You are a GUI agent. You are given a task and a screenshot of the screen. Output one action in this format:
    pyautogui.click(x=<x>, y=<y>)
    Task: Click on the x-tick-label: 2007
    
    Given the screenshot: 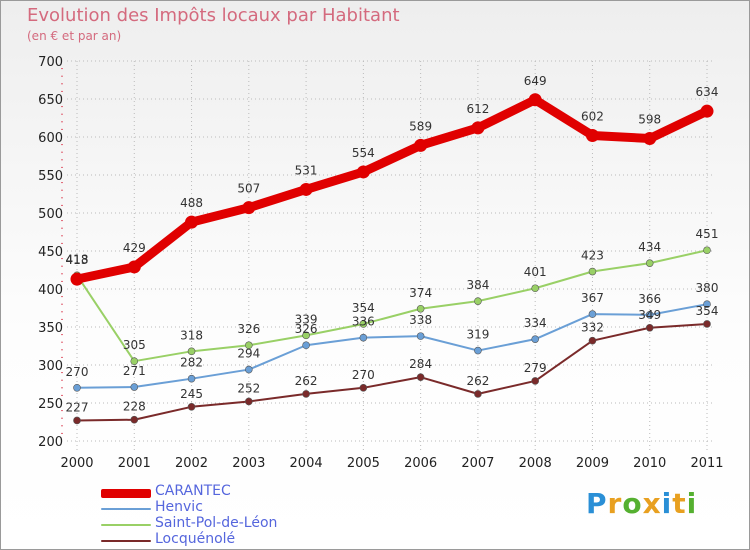 What is the action you would take?
    pyautogui.click(x=477, y=463)
    